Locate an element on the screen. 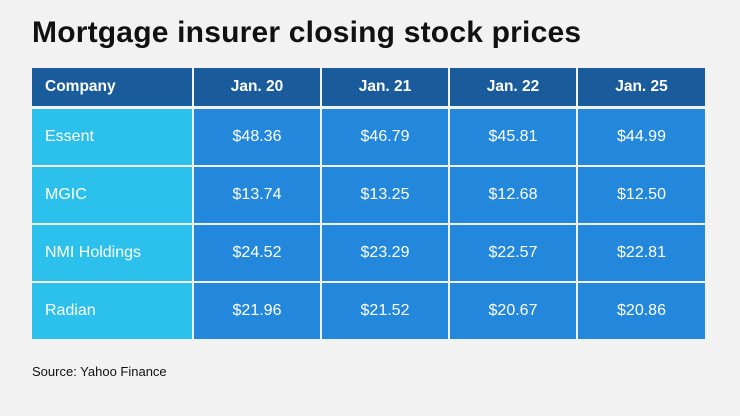 The width and height of the screenshot is (740, 416). price-cell: $21.96 is located at coordinates (258, 312).